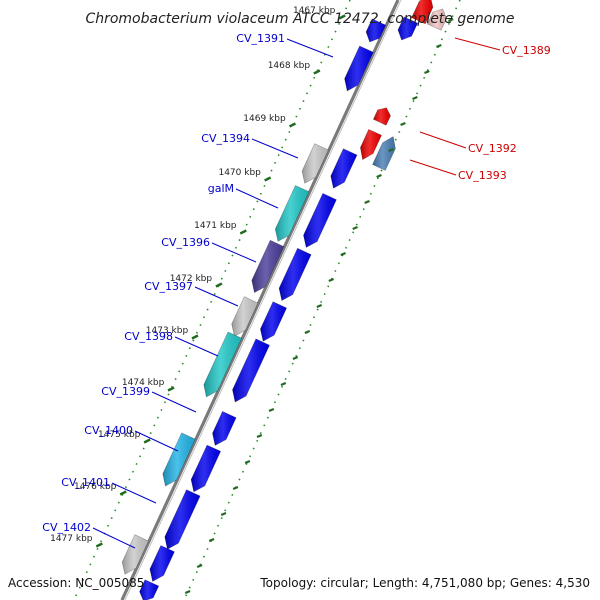 This screenshot has width=600, height=600. Describe the element at coordinates (221, 188) in the screenshot. I see `gene-label-galm: galM` at that location.